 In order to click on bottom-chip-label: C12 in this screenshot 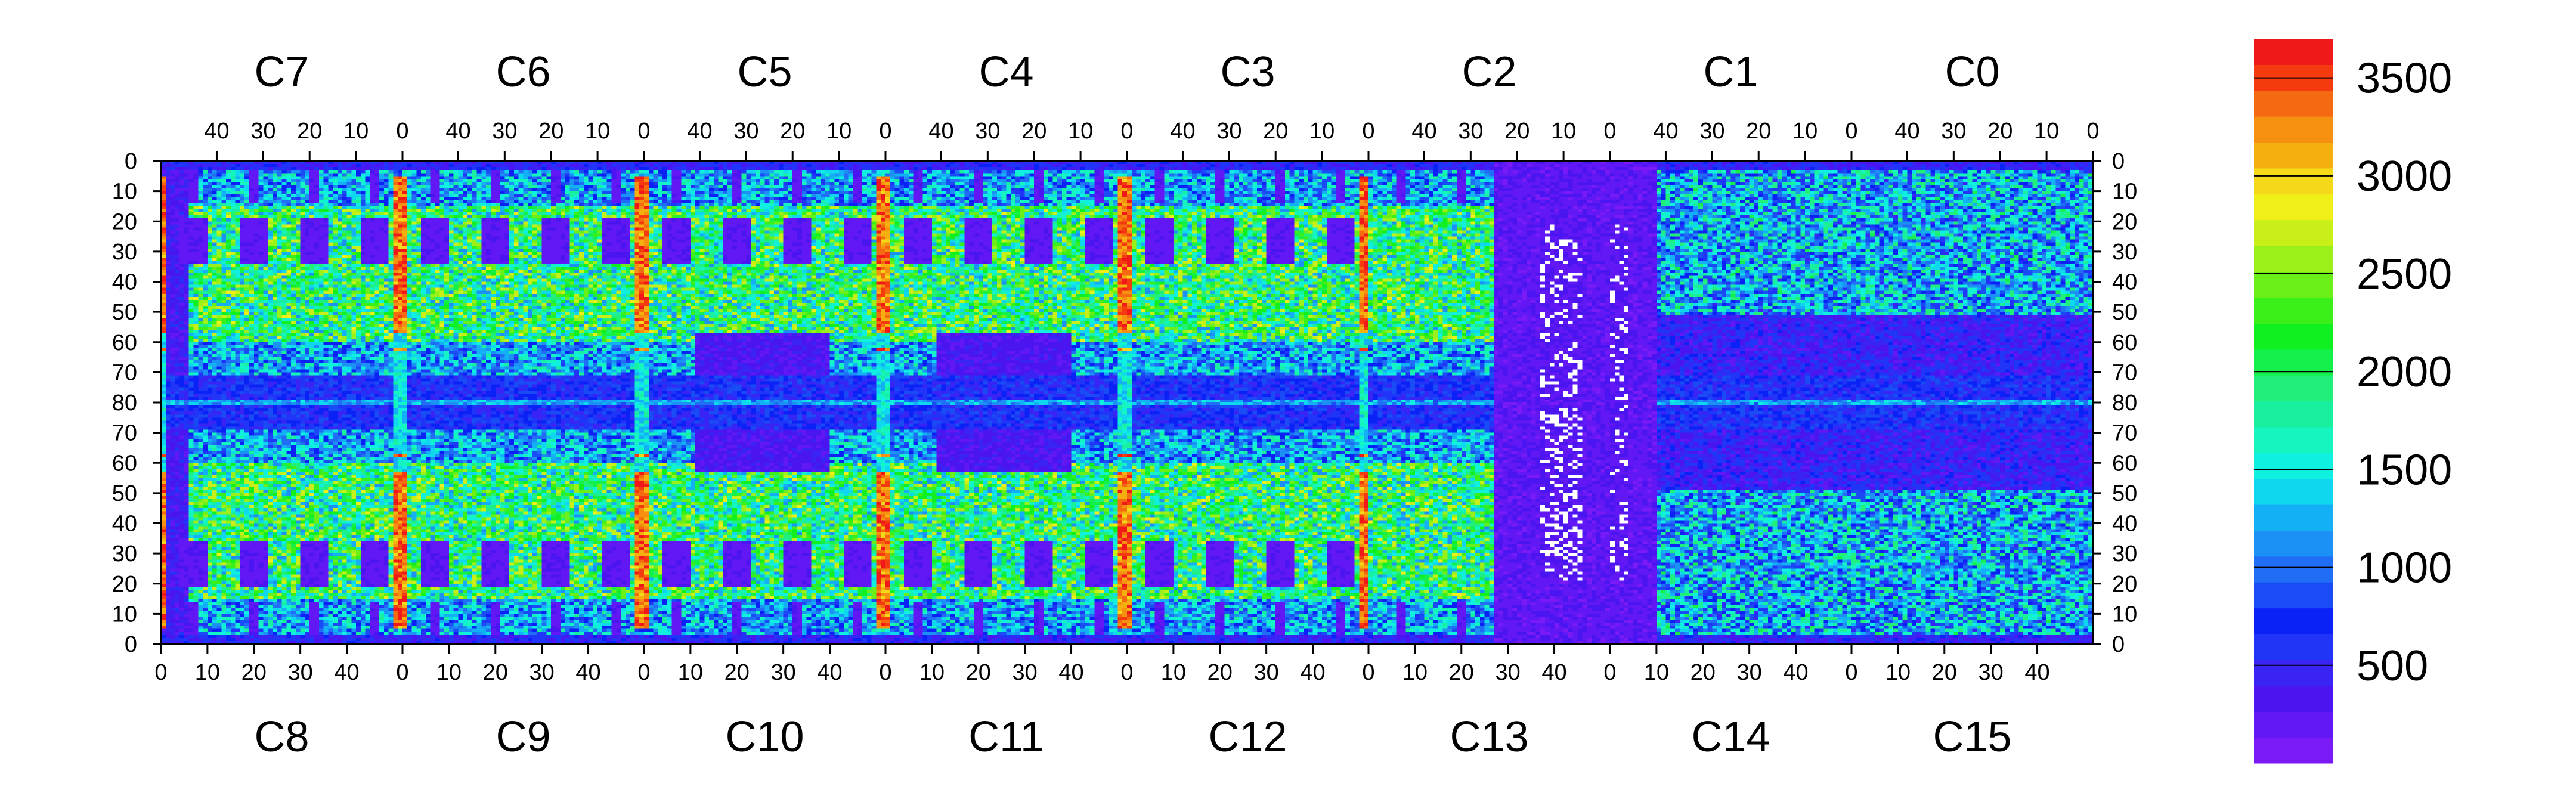, I will do `click(1248, 737)`.